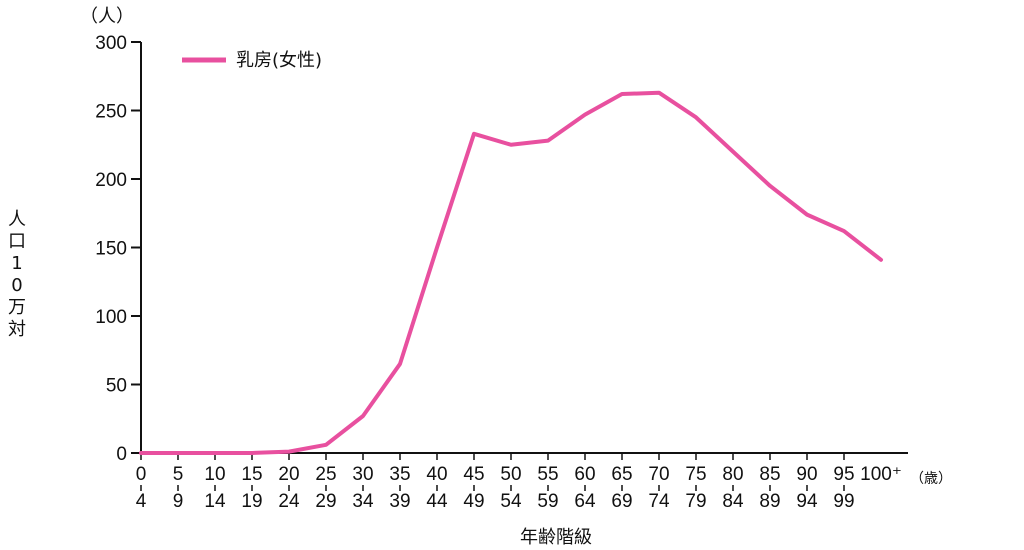 This screenshot has height=550, width=1024. Describe the element at coordinates (436, 474) in the screenshot. I see `x-tick-label-top: 40` at that location.